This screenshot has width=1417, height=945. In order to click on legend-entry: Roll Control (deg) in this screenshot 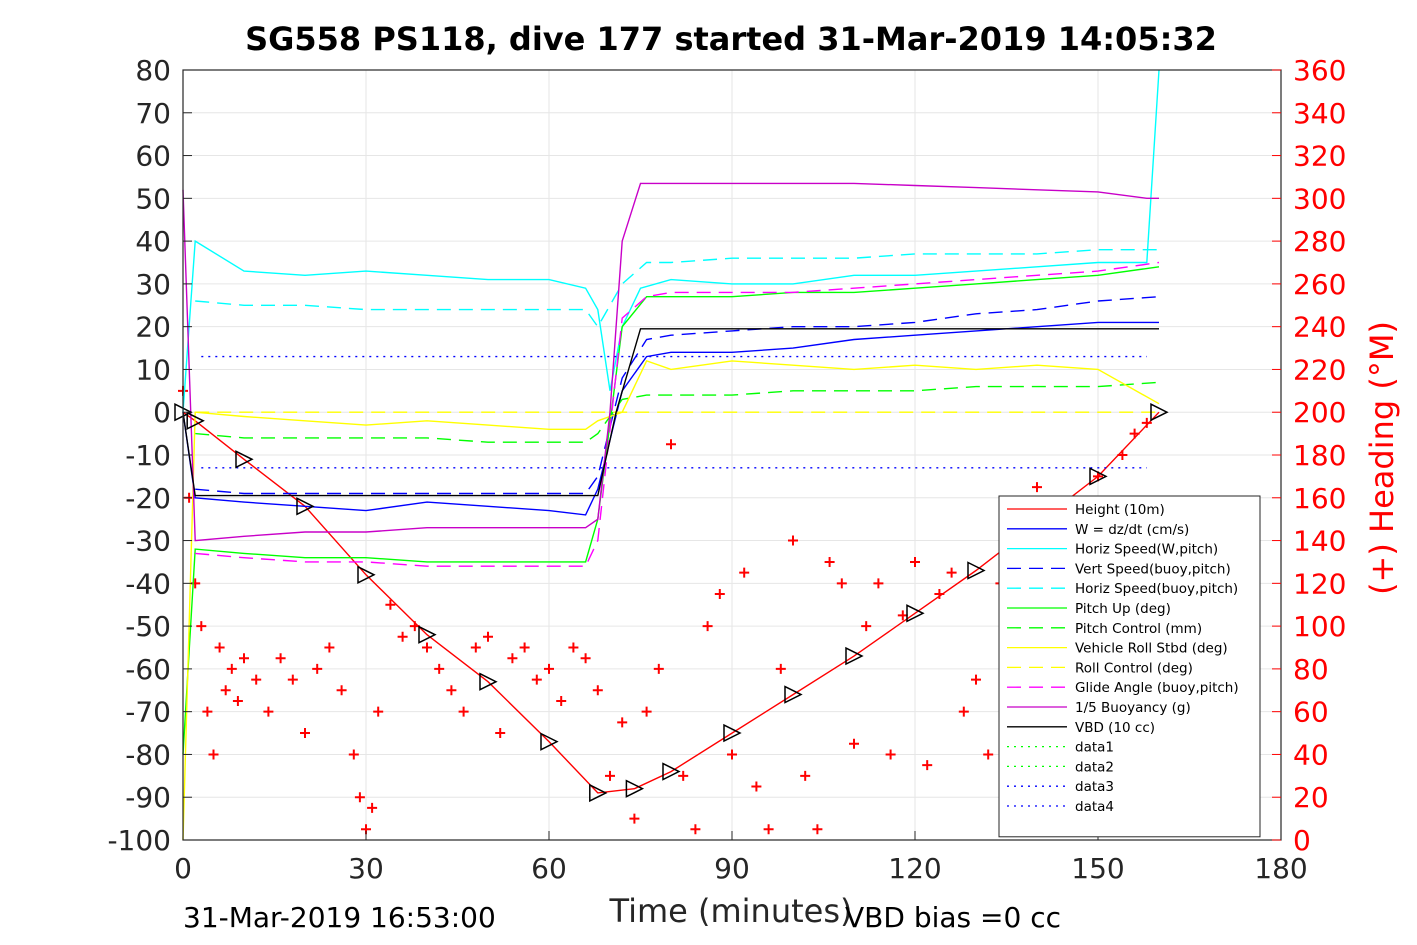, I will do `click(1134, 668)`.